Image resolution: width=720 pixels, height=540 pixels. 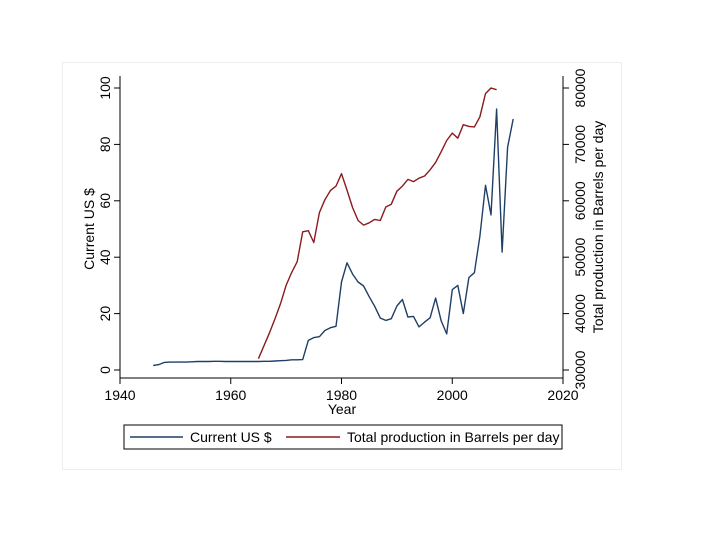 What do you see at coordinates (342, 409) in the screenshot?
I see `x-axis-title: Year` at bounding box center [342, 409].